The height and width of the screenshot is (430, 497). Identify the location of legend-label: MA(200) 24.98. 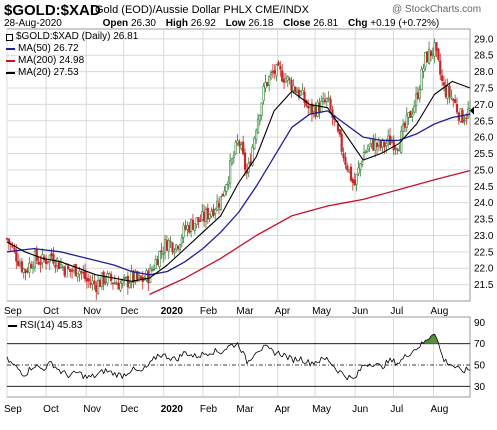
(51, 60).